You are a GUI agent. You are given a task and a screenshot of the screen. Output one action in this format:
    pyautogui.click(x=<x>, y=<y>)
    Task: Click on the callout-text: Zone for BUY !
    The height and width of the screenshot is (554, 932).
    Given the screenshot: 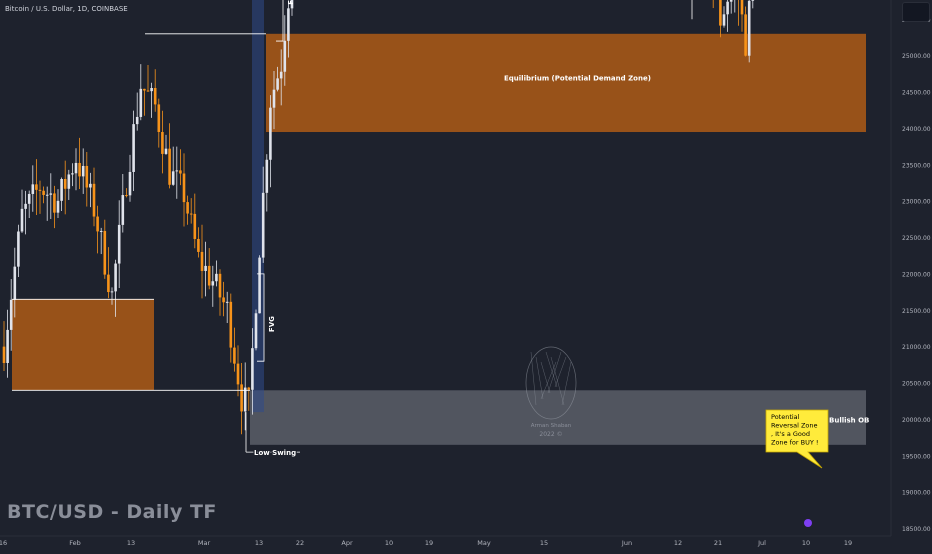 What is the action you would take?
    pyautogui.click(x=794, y=443)
    